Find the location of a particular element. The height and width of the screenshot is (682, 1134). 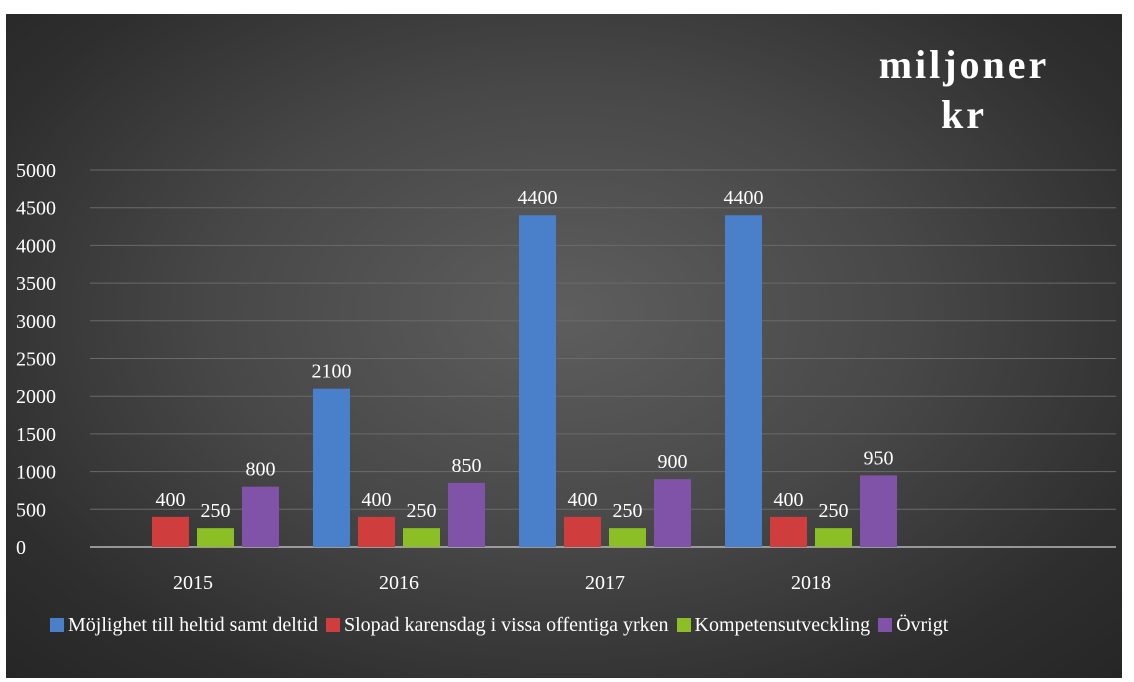

legend-item: Slopad karensdag i vissa offentiga yrken is located at coordinates (497, 625).